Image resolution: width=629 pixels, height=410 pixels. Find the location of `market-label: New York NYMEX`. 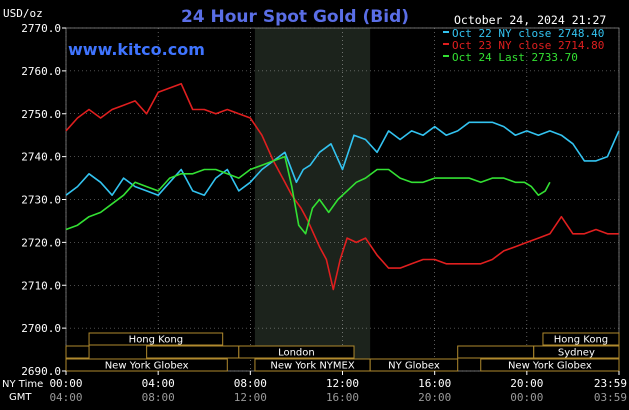

market-label: New York NYMEX is located at coordinates (312, 366).